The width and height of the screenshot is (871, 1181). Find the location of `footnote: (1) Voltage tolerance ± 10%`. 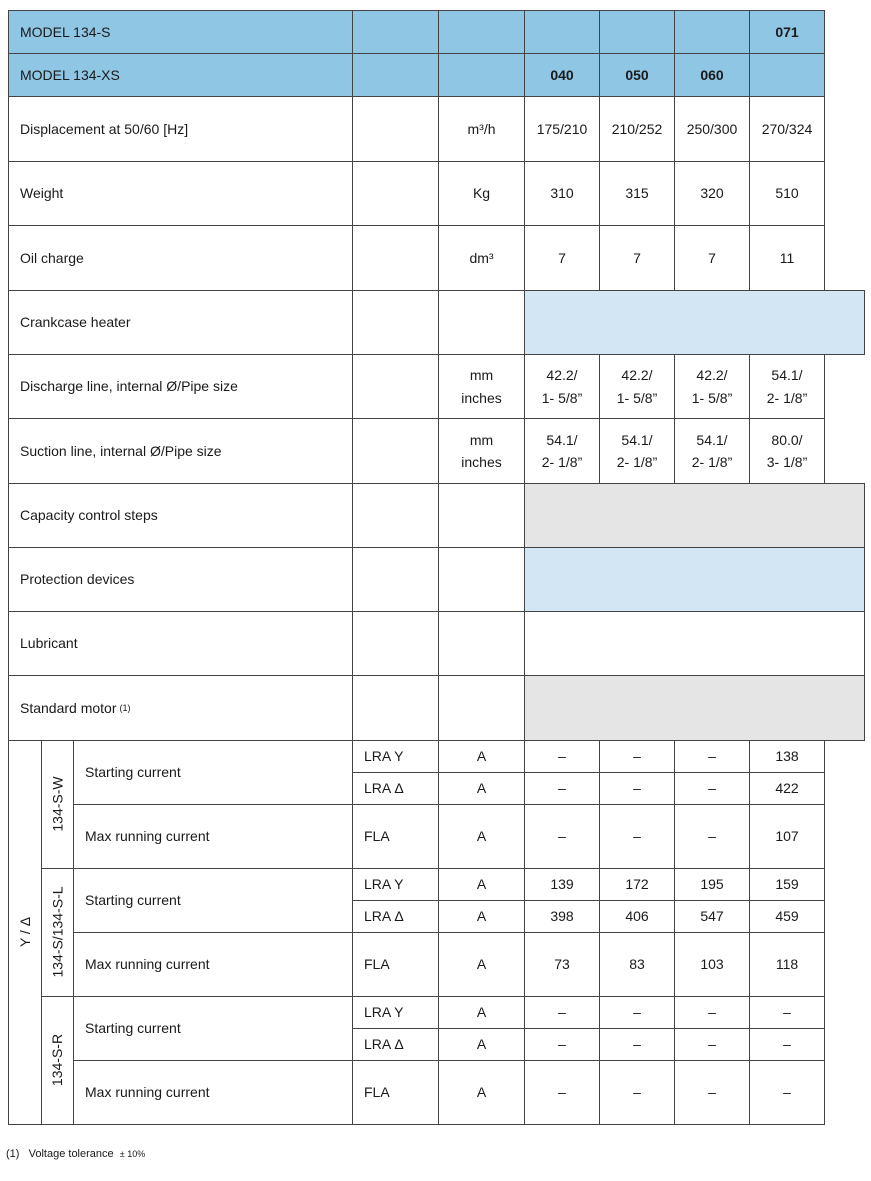

footnote: (1) Voltage tolerance ± 10% is located at coordinates (75, 1154).